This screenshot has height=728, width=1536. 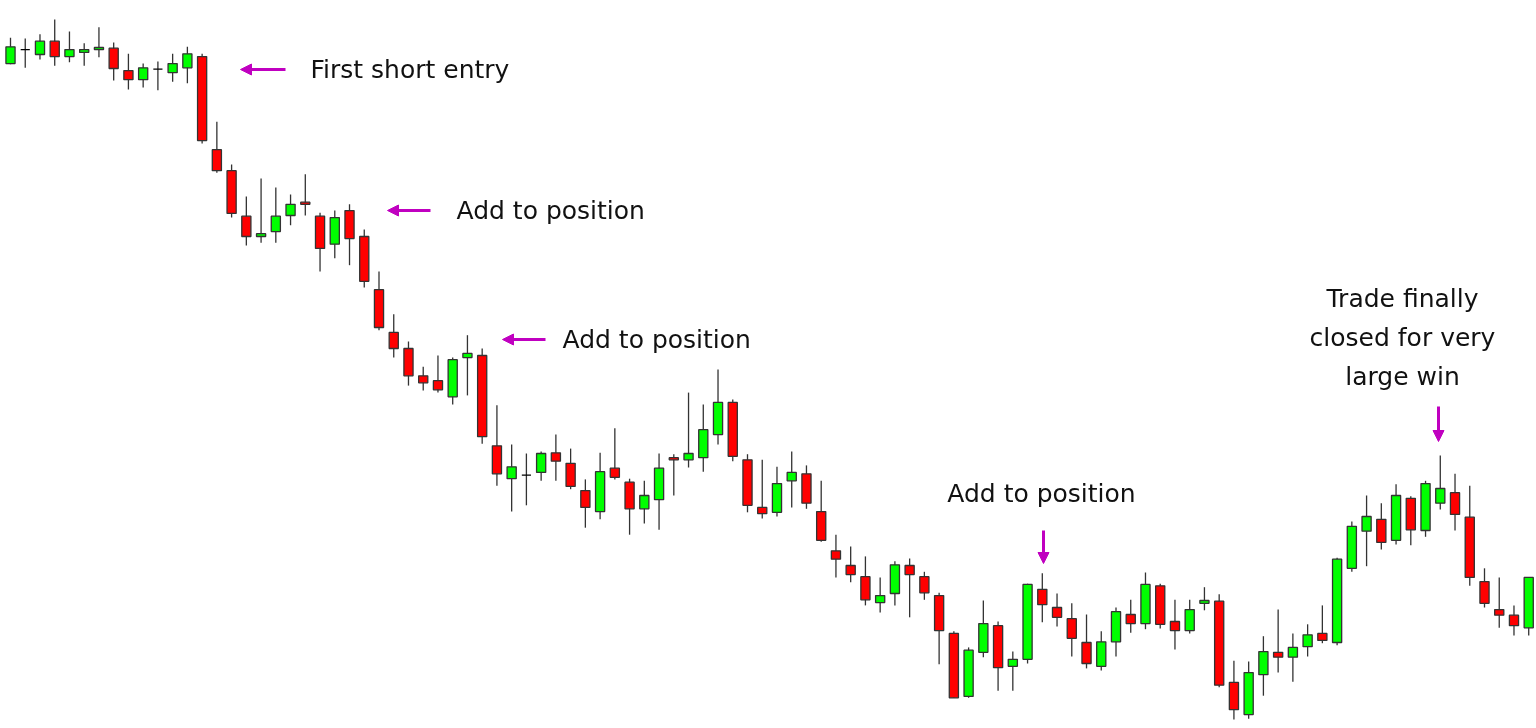 What do you see at coordinates (410, 69) in the screenshot?
I see `annotation: First short entry` at bounding box center [410, 69].